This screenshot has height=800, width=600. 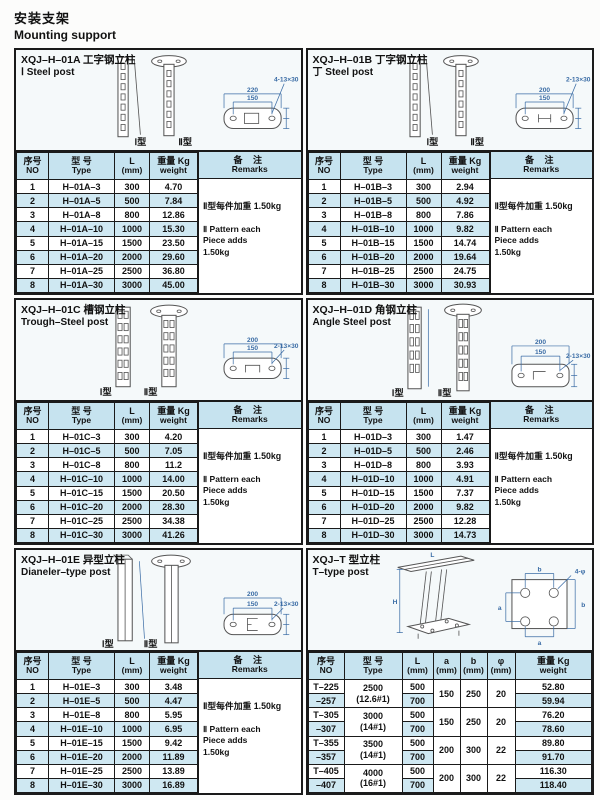 What do you see at coordinates (173, 271) in the screenshot?
I see `table-cell: 36.80` at bounding box center [173, 271].